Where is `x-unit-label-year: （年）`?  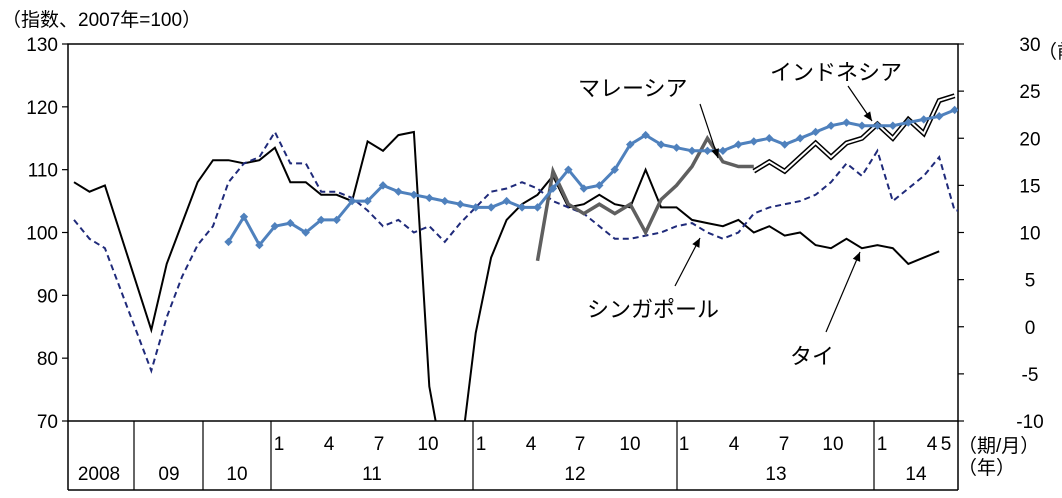 x-unit-label-year: （年） is located at coordinates (986, 468).